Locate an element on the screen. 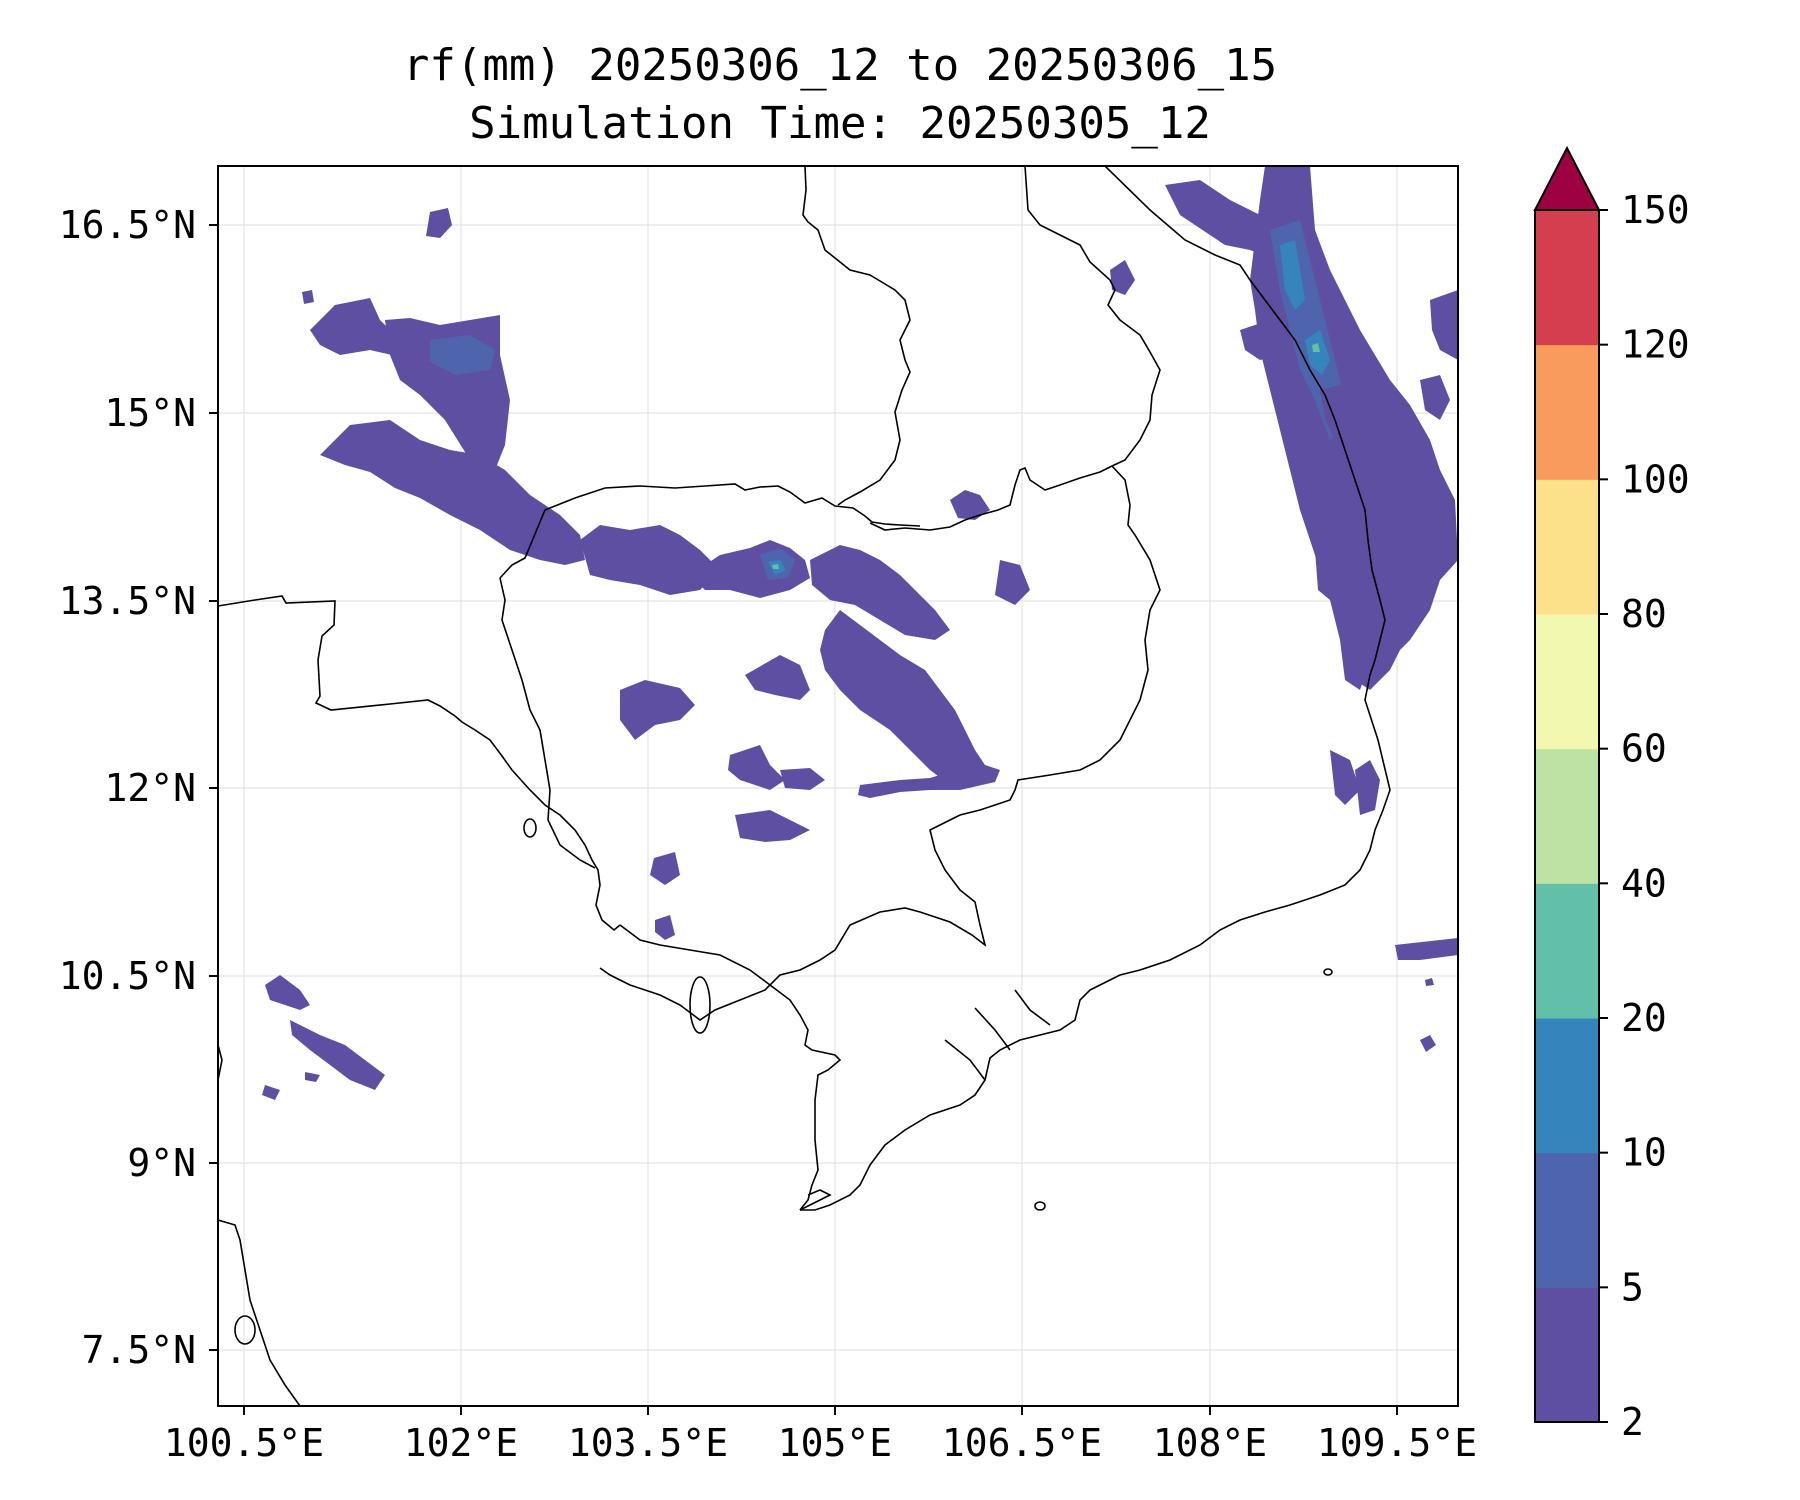 The height and width of the screenshot is (1500, 1800). border-cambodia-thailand-west is located at coordinates (547, 723).